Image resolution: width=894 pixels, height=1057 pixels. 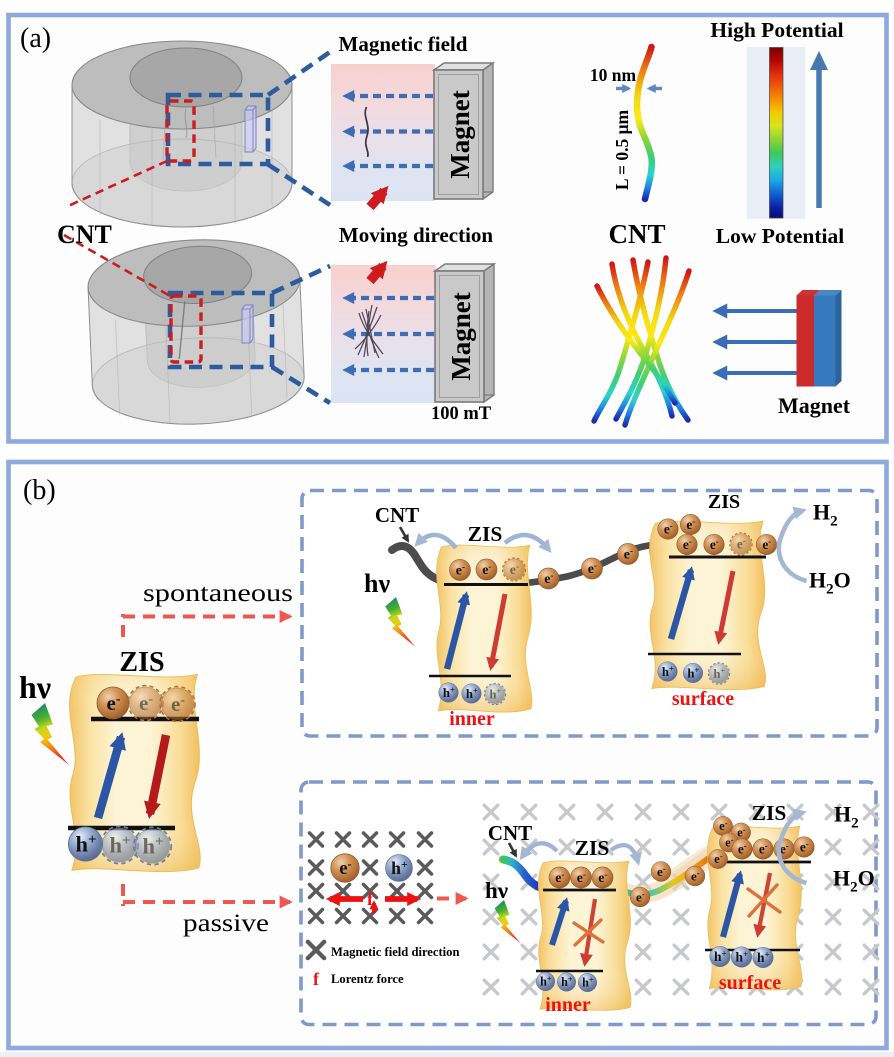 What do you see at coordinates (367, 979) in the screenshot?
I see `svg-text: Lorentz force` at bounding box center [367, 979].